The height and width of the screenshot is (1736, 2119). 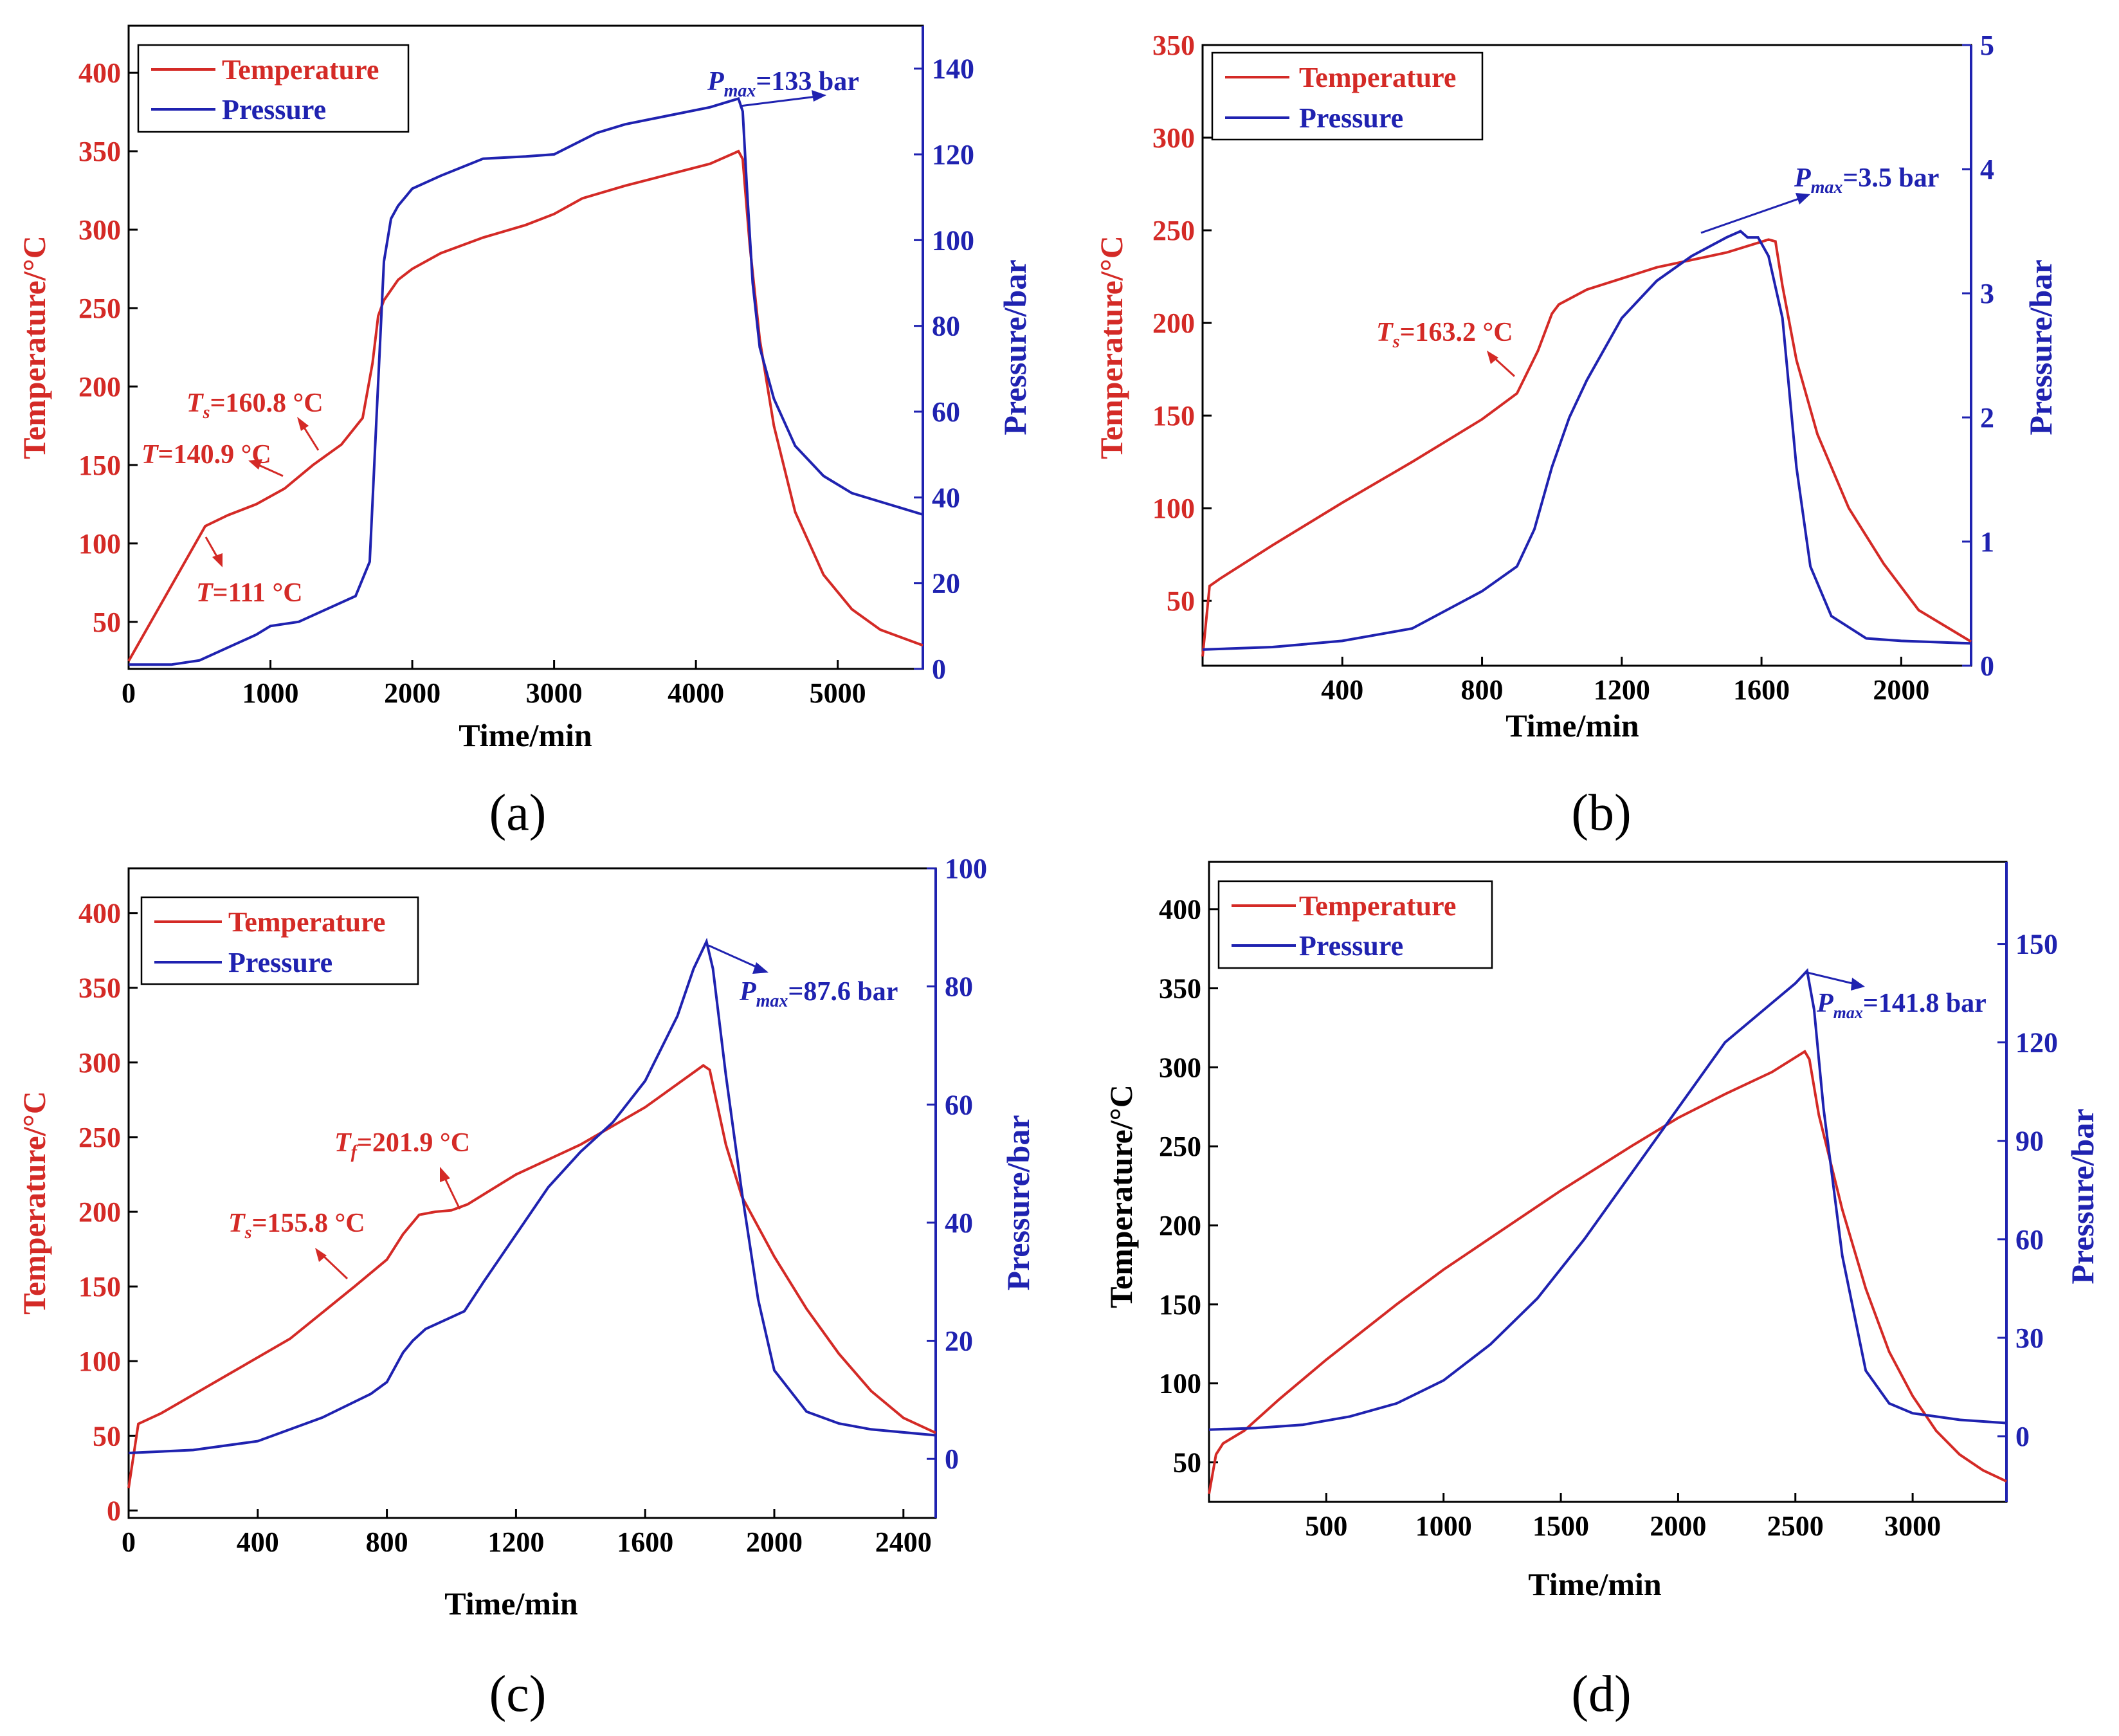 I want to click on svg-text: T=140.9 °C, so click(x=206, y=455).